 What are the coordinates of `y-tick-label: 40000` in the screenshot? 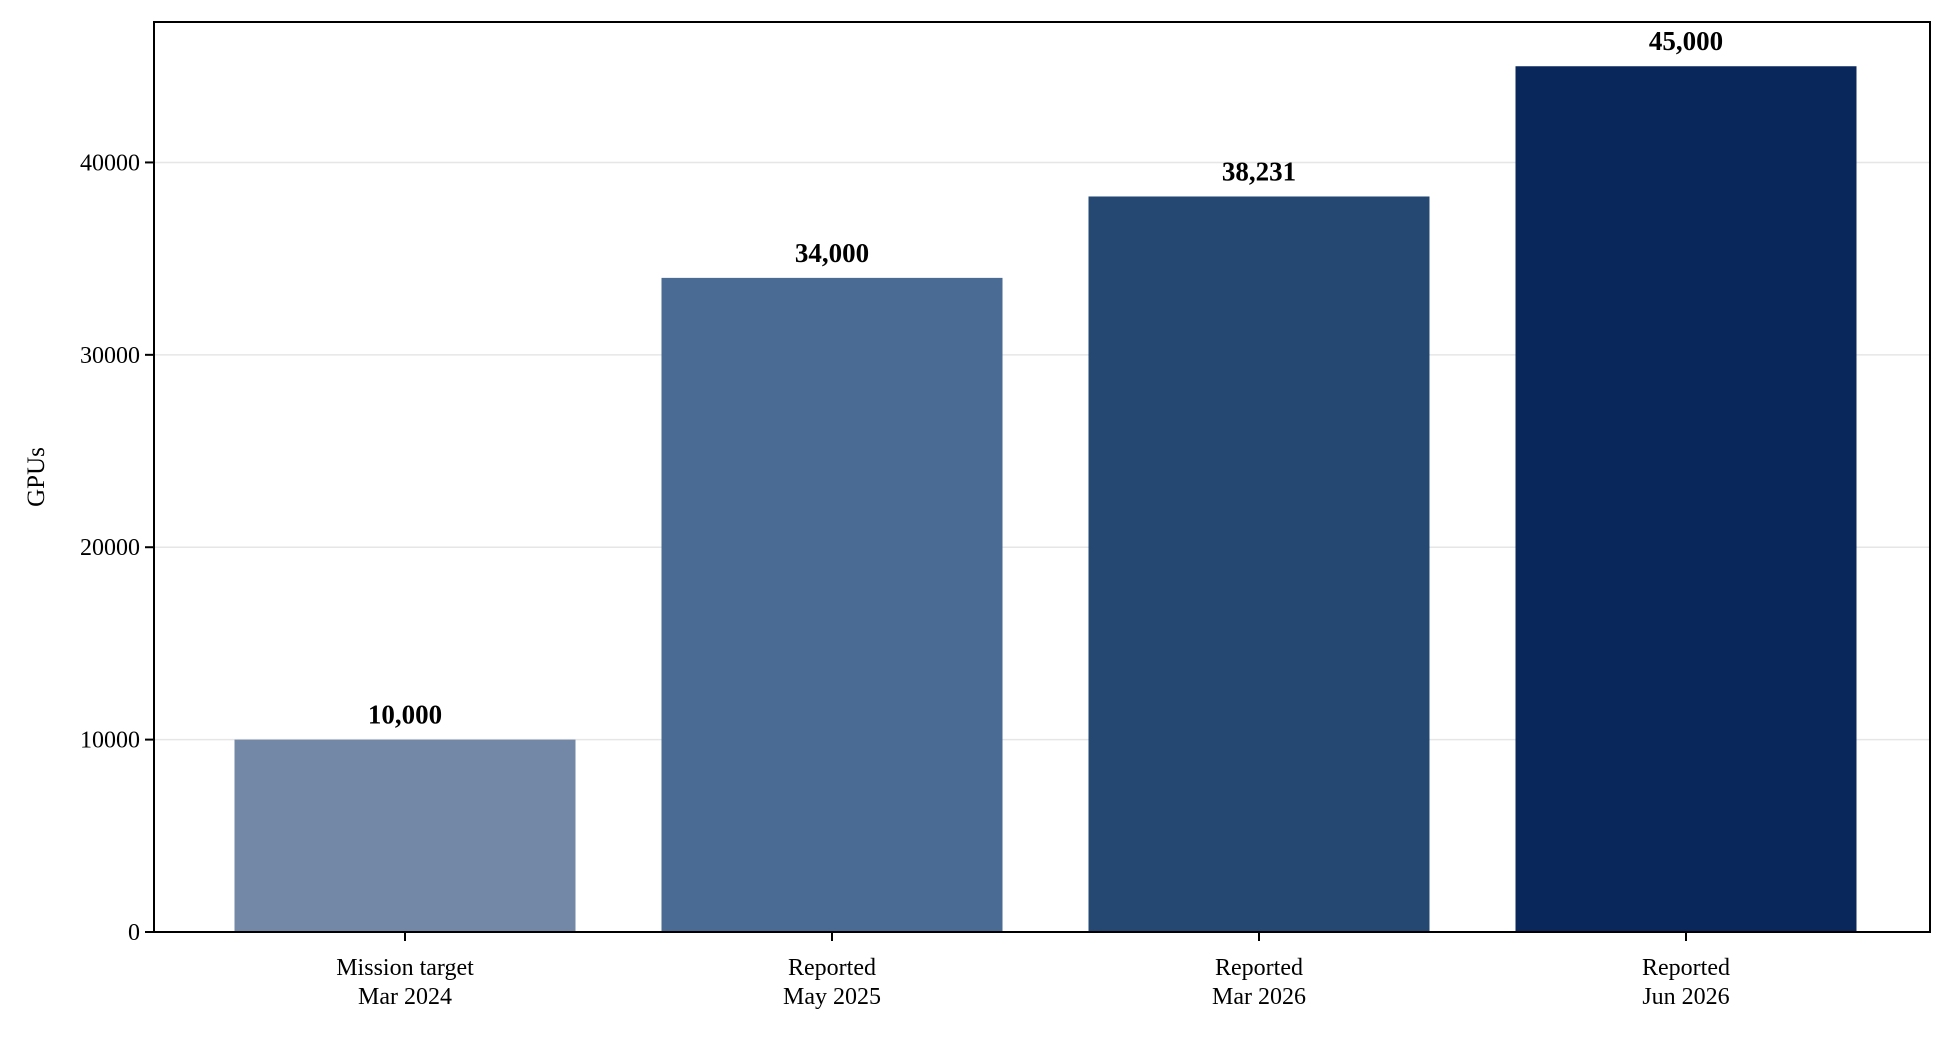 It's located at (110, 163).